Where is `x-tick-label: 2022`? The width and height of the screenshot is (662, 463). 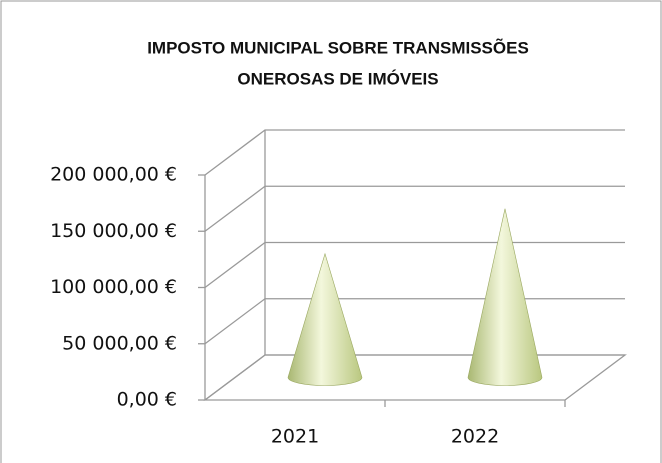
x-tick-label: 2022 is located at coordinates (475, 437).